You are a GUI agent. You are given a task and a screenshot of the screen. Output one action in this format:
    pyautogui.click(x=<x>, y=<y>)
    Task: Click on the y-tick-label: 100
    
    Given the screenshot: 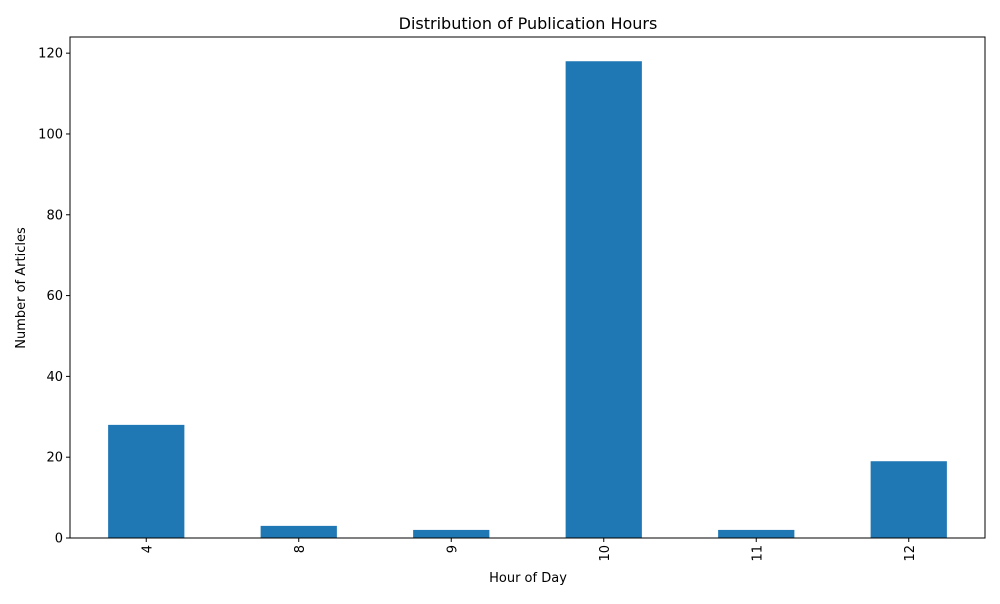 What is the action you would take?
    pyautogui.click(x=50, y=134)
    